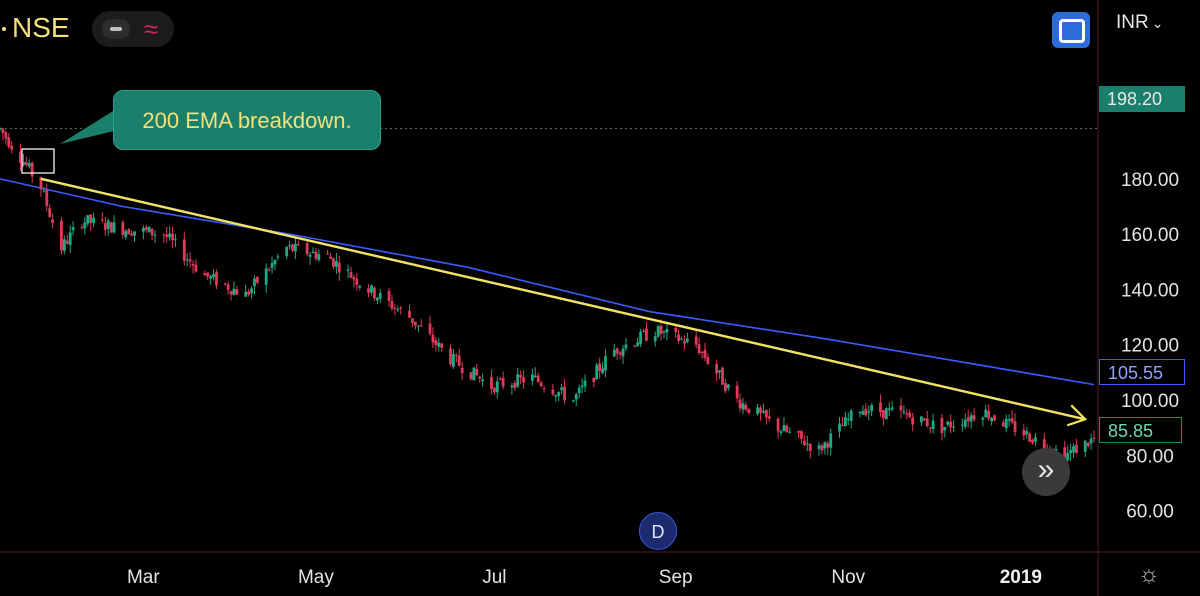 The width and height of the screenshot is (1200, 596). What do you see at coordinates (676, 577) in the screenshot?
I see `x-tick-label: Sep` at bounding box center [676, 577].